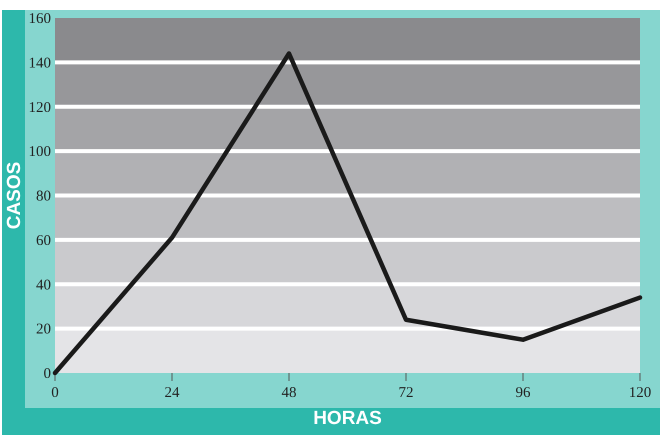 This screenshot has width=660, height=439. I want to click on y-tick-label: 40, so click(43, 285).